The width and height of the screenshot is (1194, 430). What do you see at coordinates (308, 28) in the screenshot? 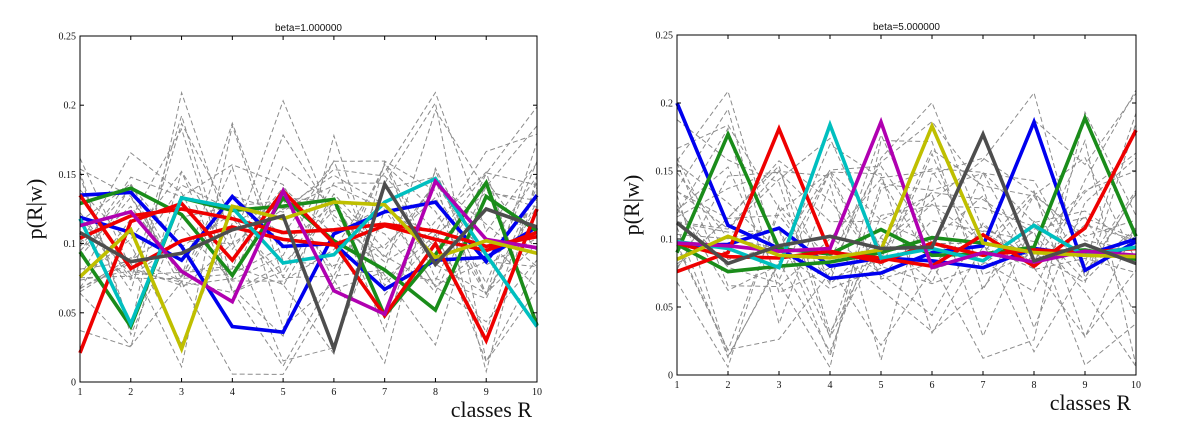
I see `chart-title: beta=1.000000` at bounding box center [308, 28].